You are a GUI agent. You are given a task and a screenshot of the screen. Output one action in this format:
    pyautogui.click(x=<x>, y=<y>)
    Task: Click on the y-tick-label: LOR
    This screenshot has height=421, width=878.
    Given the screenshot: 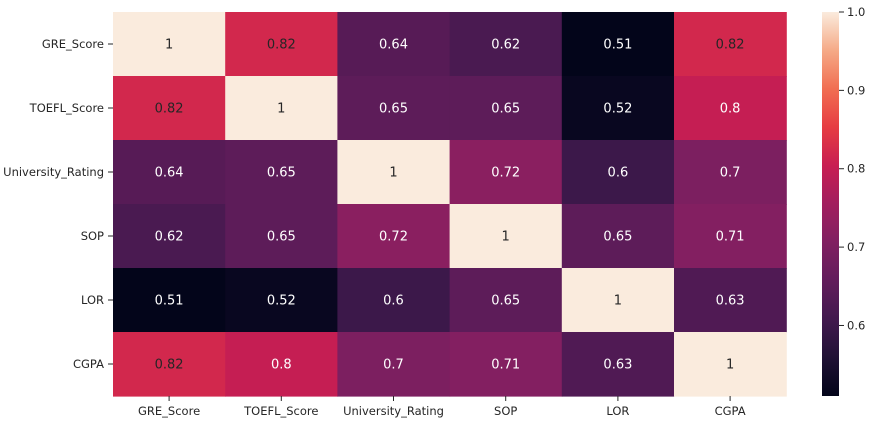 What is the action you would take?
    pyautogui.click(x=92, y=300)
    